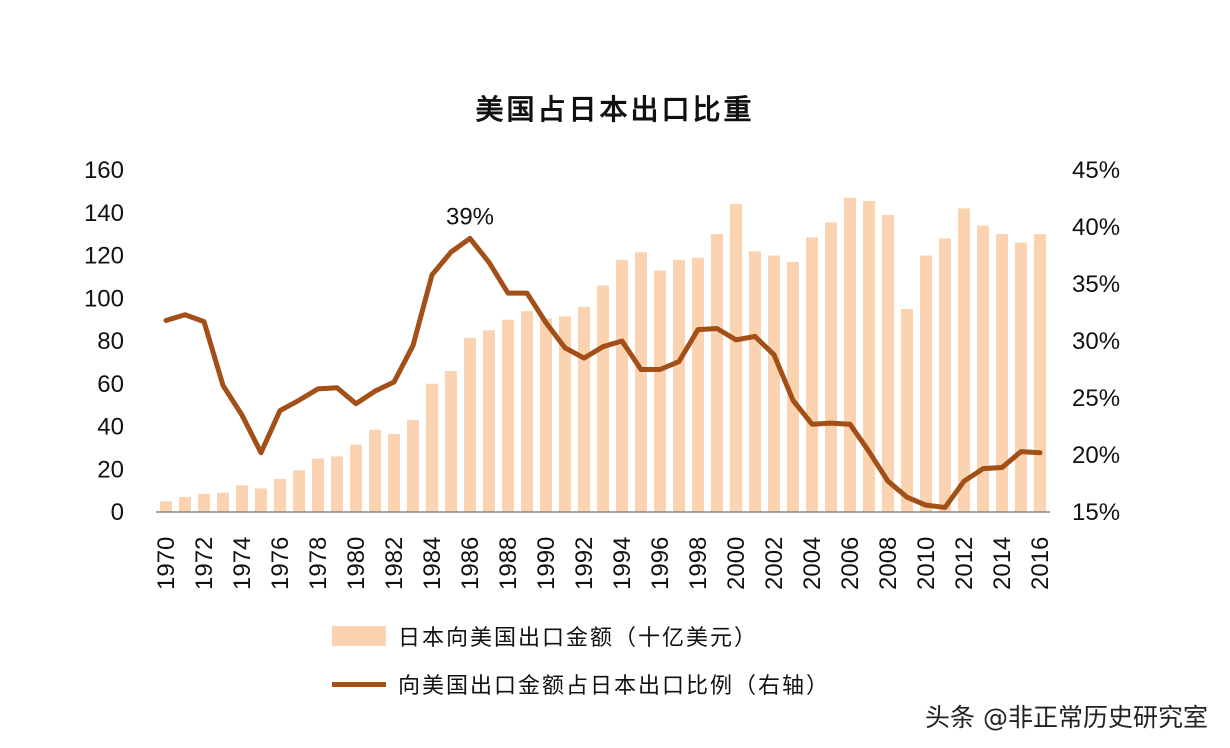  I want to click on left-tick-label: 40, so click(110, 427).